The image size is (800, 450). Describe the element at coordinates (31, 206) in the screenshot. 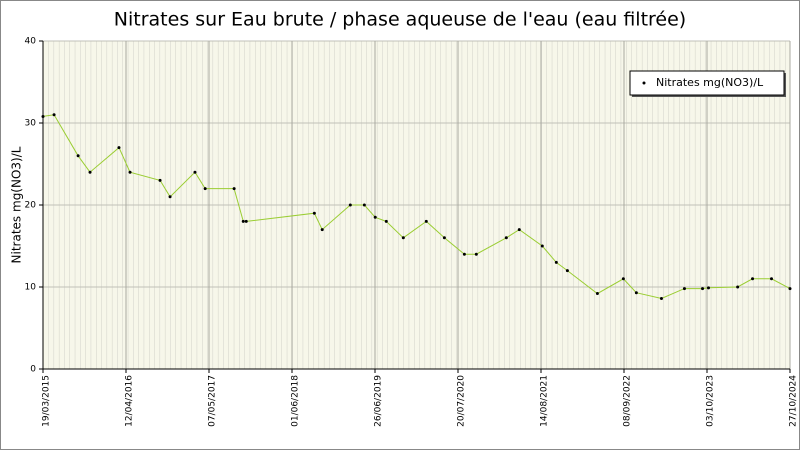

I see `y-tick-label: 20` at that location.